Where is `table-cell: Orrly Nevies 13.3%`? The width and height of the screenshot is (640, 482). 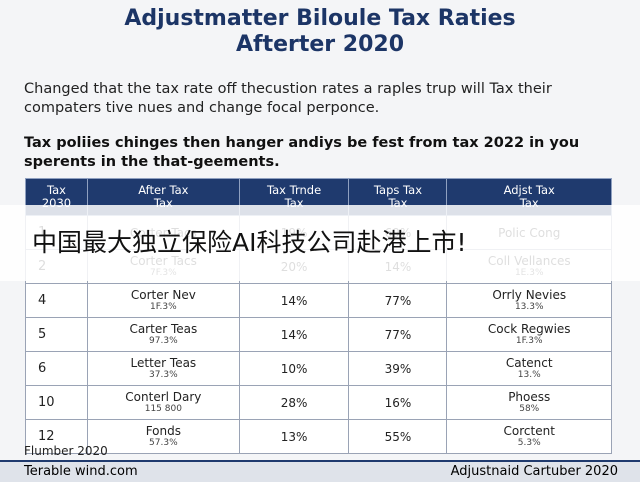 table-cell: Orrly Nevies 13.3% is located at coordinates (529, 300).